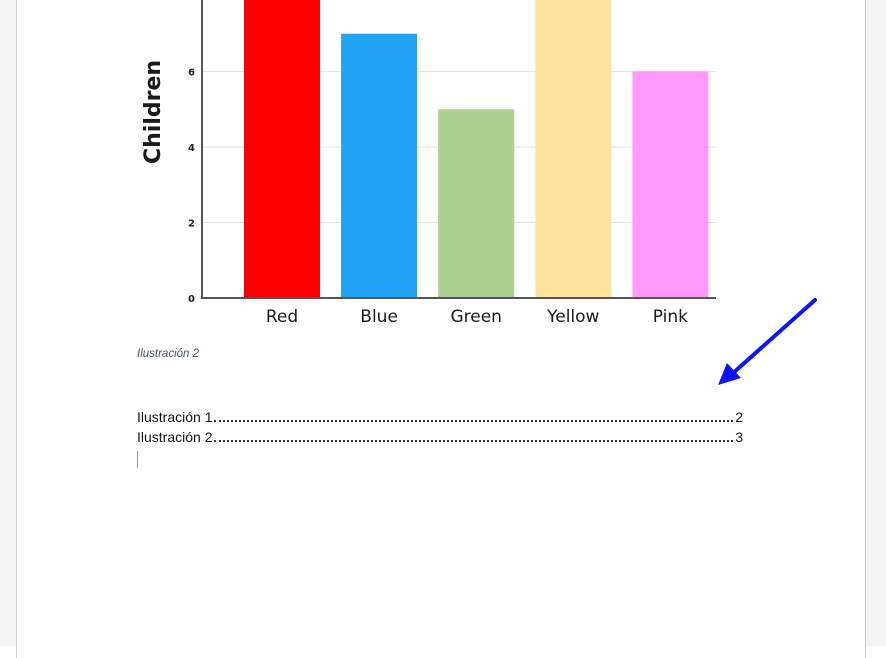 The width and height of the screenshot is (886, 658). What do you see at coordinates (191, 148) in the screenshot?
I see `y-tick-label: 4` at bounding box center [191, 148].